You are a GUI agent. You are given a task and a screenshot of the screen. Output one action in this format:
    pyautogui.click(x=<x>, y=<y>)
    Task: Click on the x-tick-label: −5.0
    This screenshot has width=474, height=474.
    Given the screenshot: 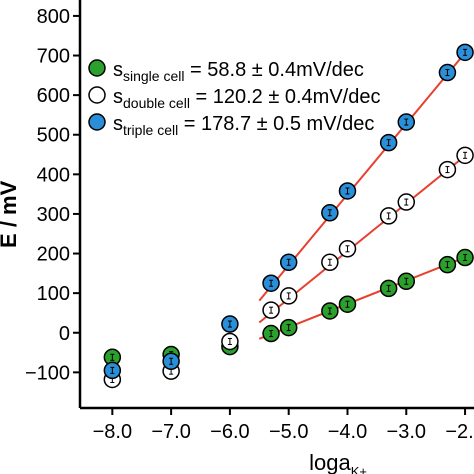 What is the action you would take?
    pyautogui.click(x=288, y=432)
    